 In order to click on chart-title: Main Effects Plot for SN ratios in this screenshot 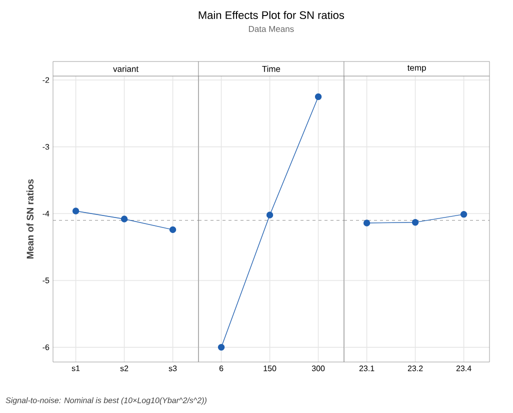, I will do `click(271, 15)`.